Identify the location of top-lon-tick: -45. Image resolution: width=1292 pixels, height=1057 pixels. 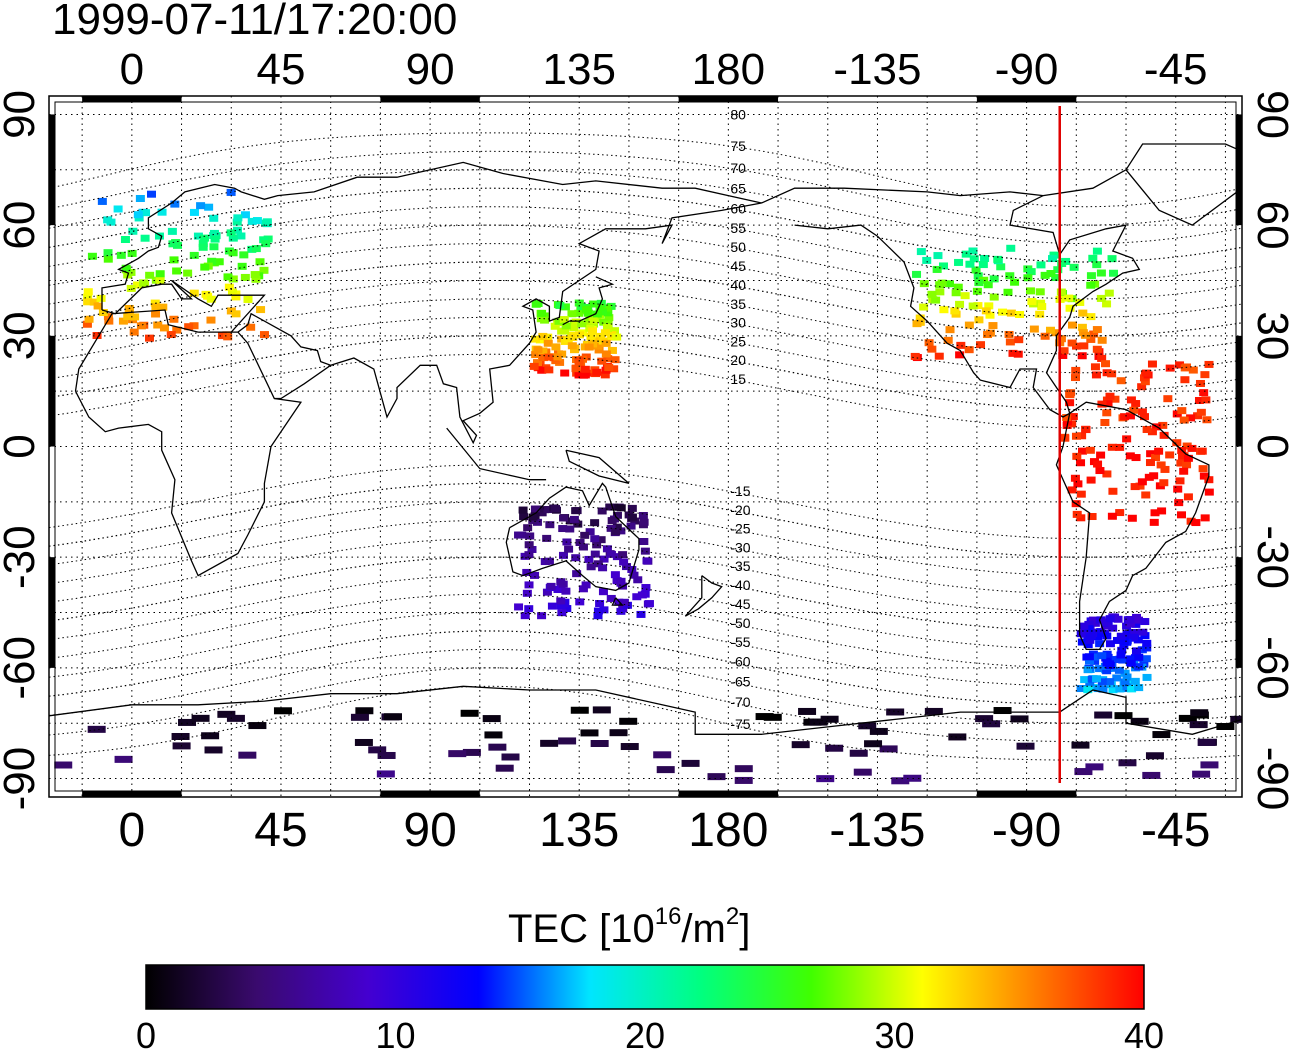
(1176, 69).